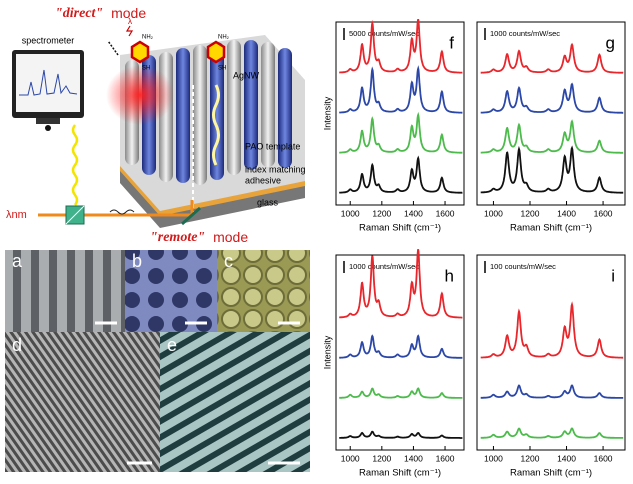  What do you see at coordinates (140, 95) in the screenshot?
I see `hotspot-glow` at bounding box center [140, 95].